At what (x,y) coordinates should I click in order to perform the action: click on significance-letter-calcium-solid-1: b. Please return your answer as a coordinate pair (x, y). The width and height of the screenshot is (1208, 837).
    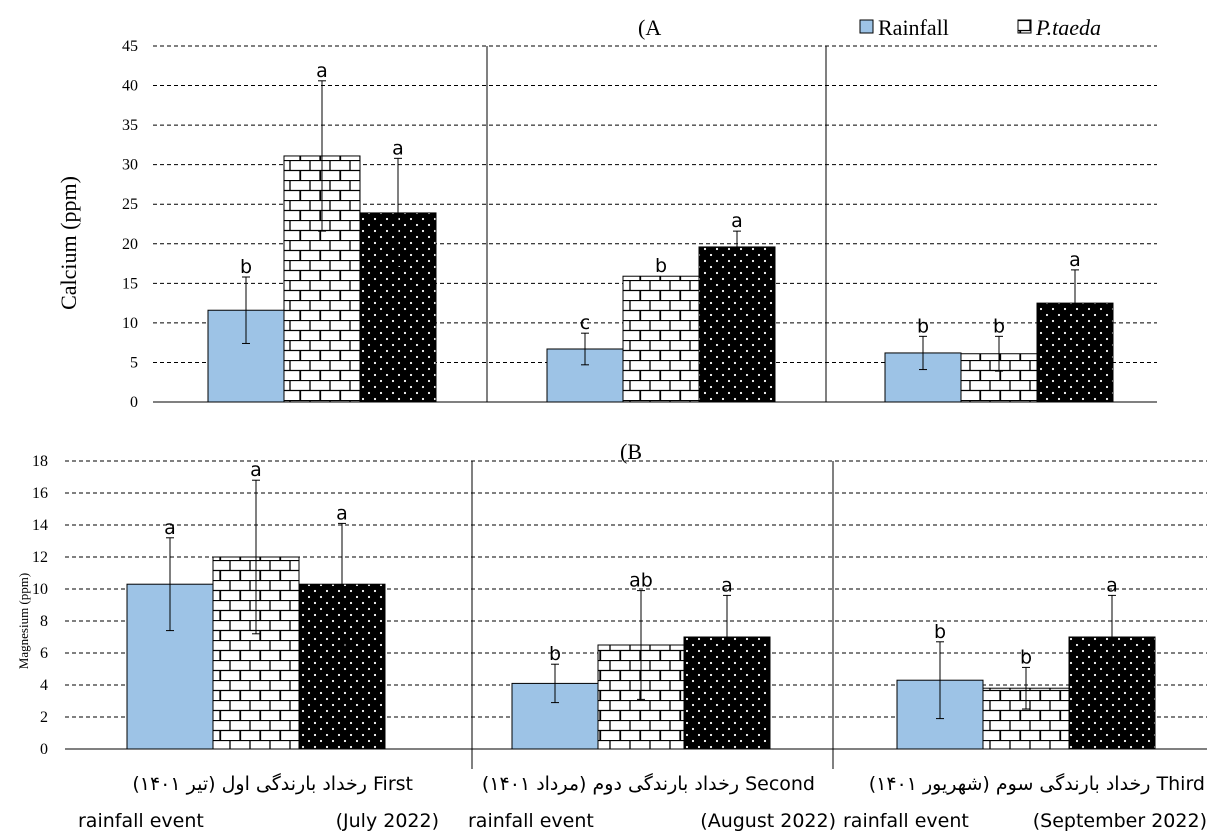
    Looking at the image, I should click on (246, 267).